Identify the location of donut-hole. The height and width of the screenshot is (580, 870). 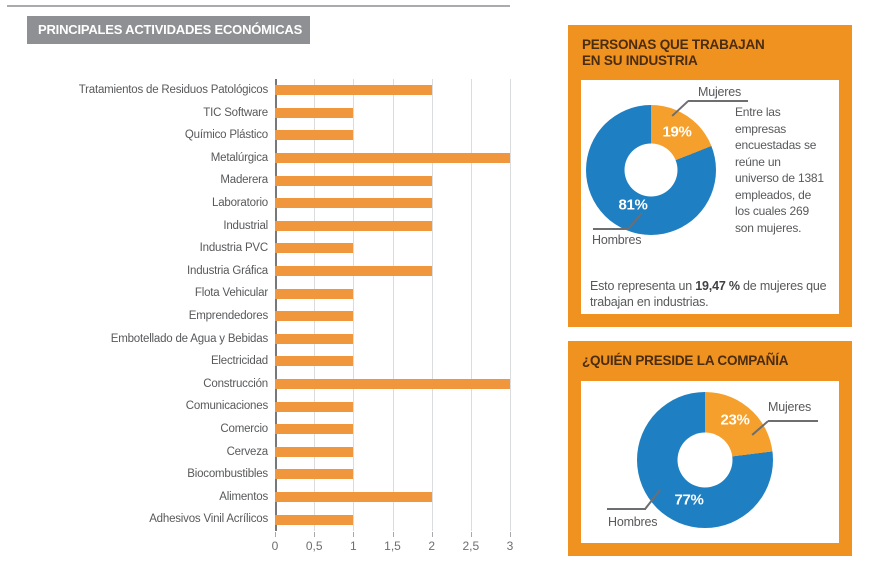
(651, 170).